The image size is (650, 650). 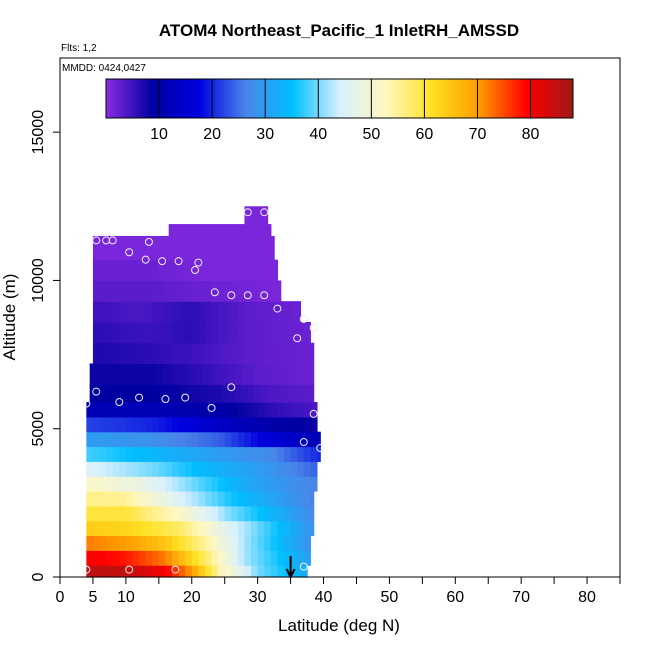 What do you see at coordinates (318, 134) in the screenshot?
I see `colorbar-tick-label: 40` at bounding box center [318, 134].